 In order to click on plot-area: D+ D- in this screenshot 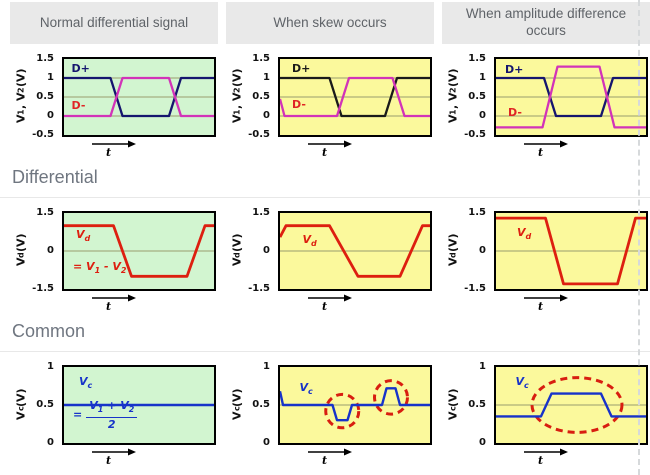, I will do `click(139, 97)`.